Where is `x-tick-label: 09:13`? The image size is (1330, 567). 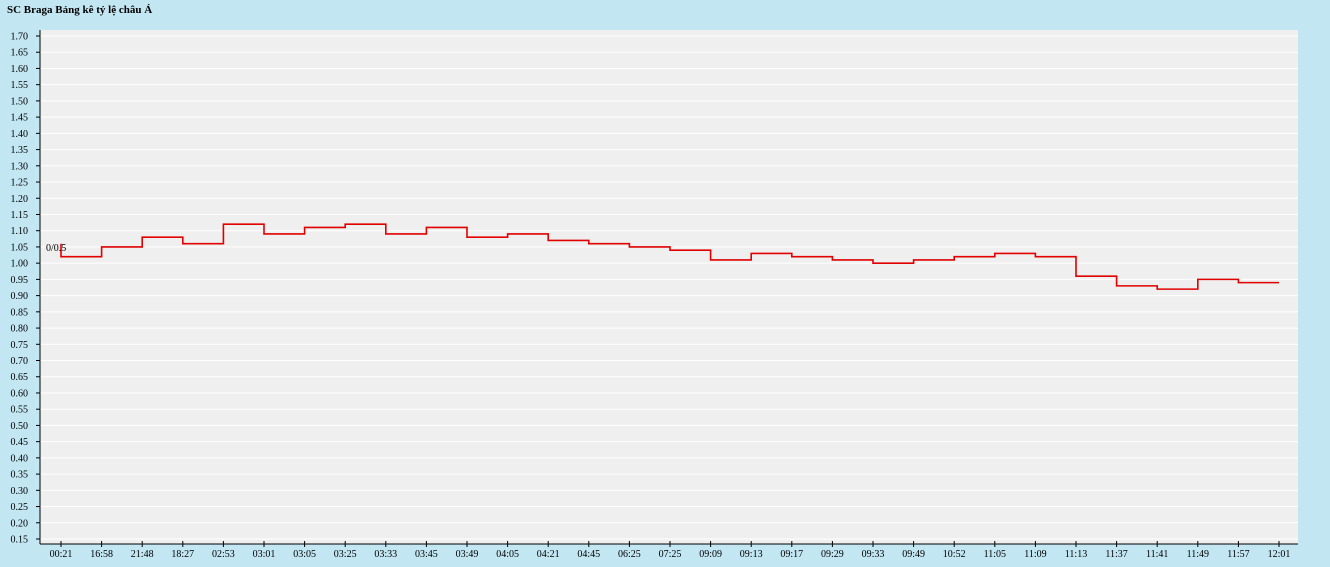
x-tick-label: 09:13 is located at coordinates (751, 554).